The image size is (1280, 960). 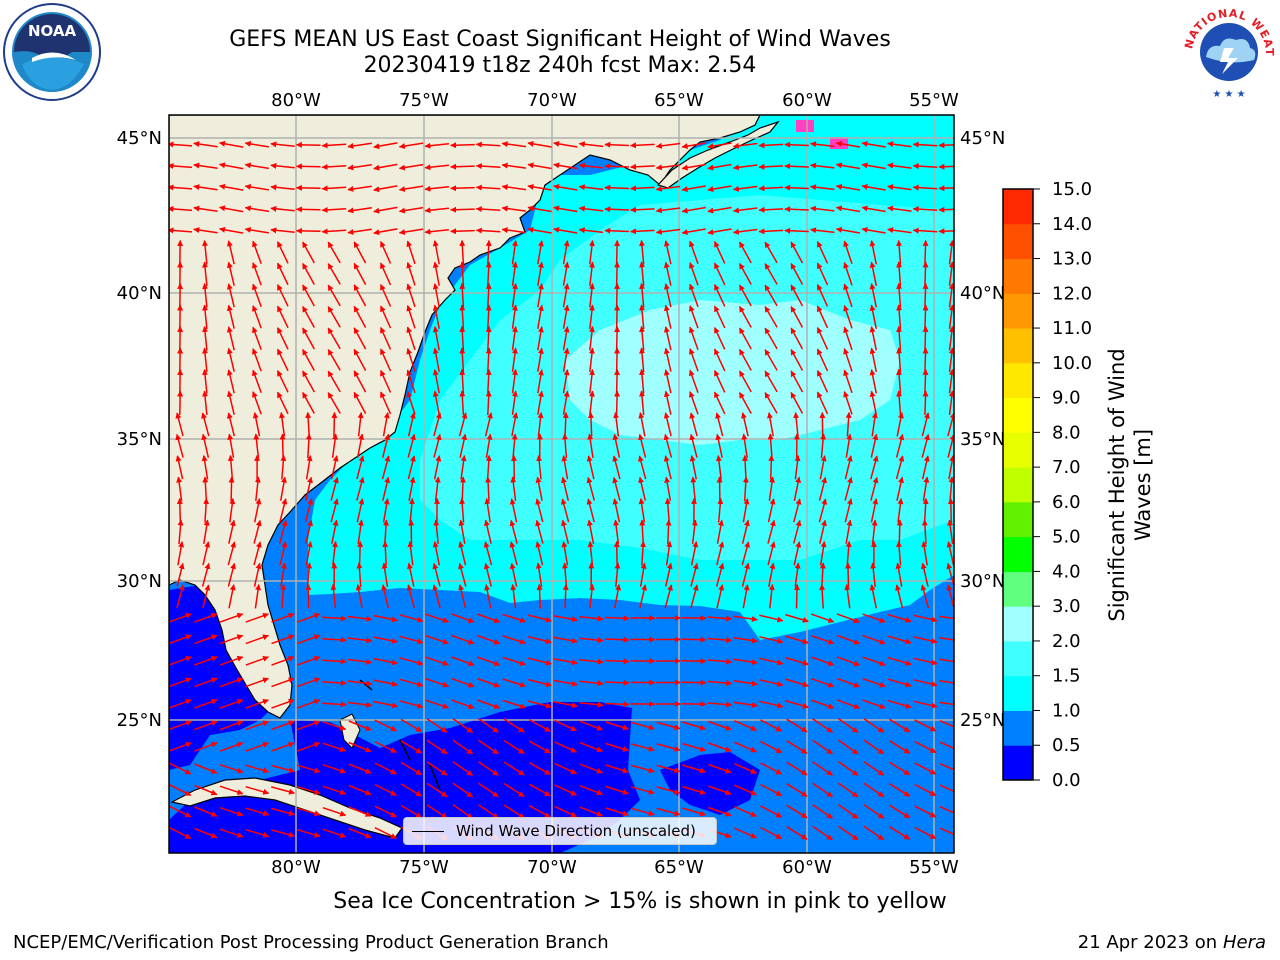 What do you see at coordinates (1066, 710) in the screenshot?
I see `colorbar-tick-label: 1.0` at bounding box center [1066, 710].